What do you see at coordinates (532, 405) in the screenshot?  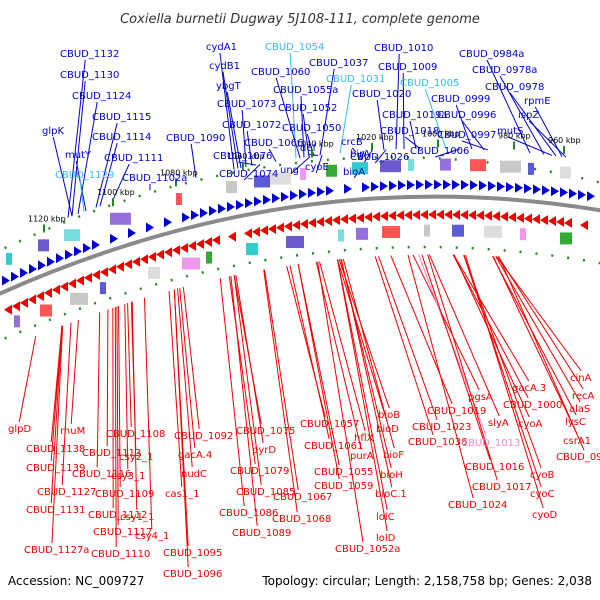 I see `reverse-gene-label: CBUD_1000` at bounding box center [532, 405].